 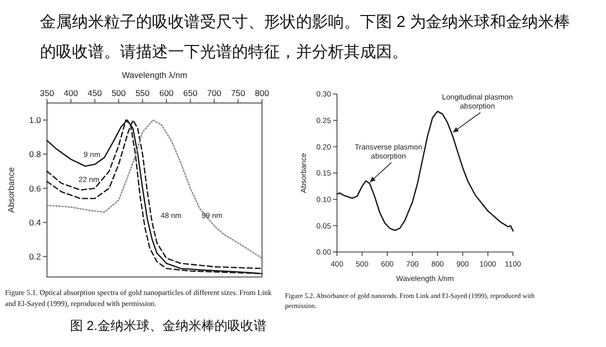 I want to click on y-tick-label: 0.4, so click(x=35, y=222).